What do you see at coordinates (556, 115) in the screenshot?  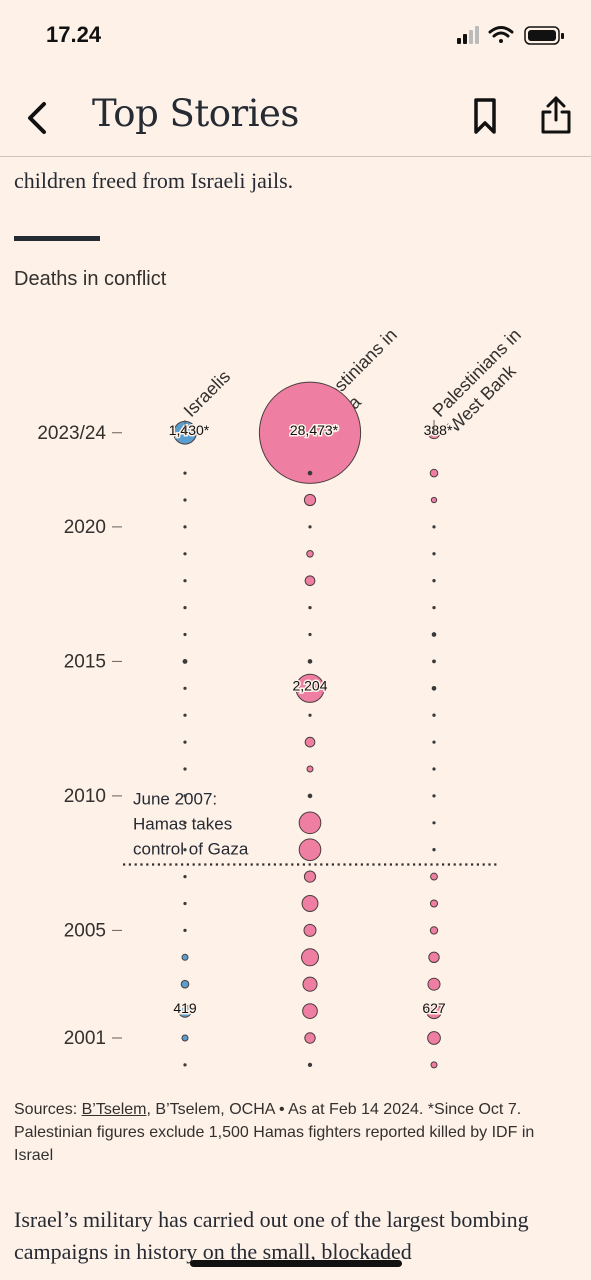 I see `share-button` at bounding box center [556, 115].